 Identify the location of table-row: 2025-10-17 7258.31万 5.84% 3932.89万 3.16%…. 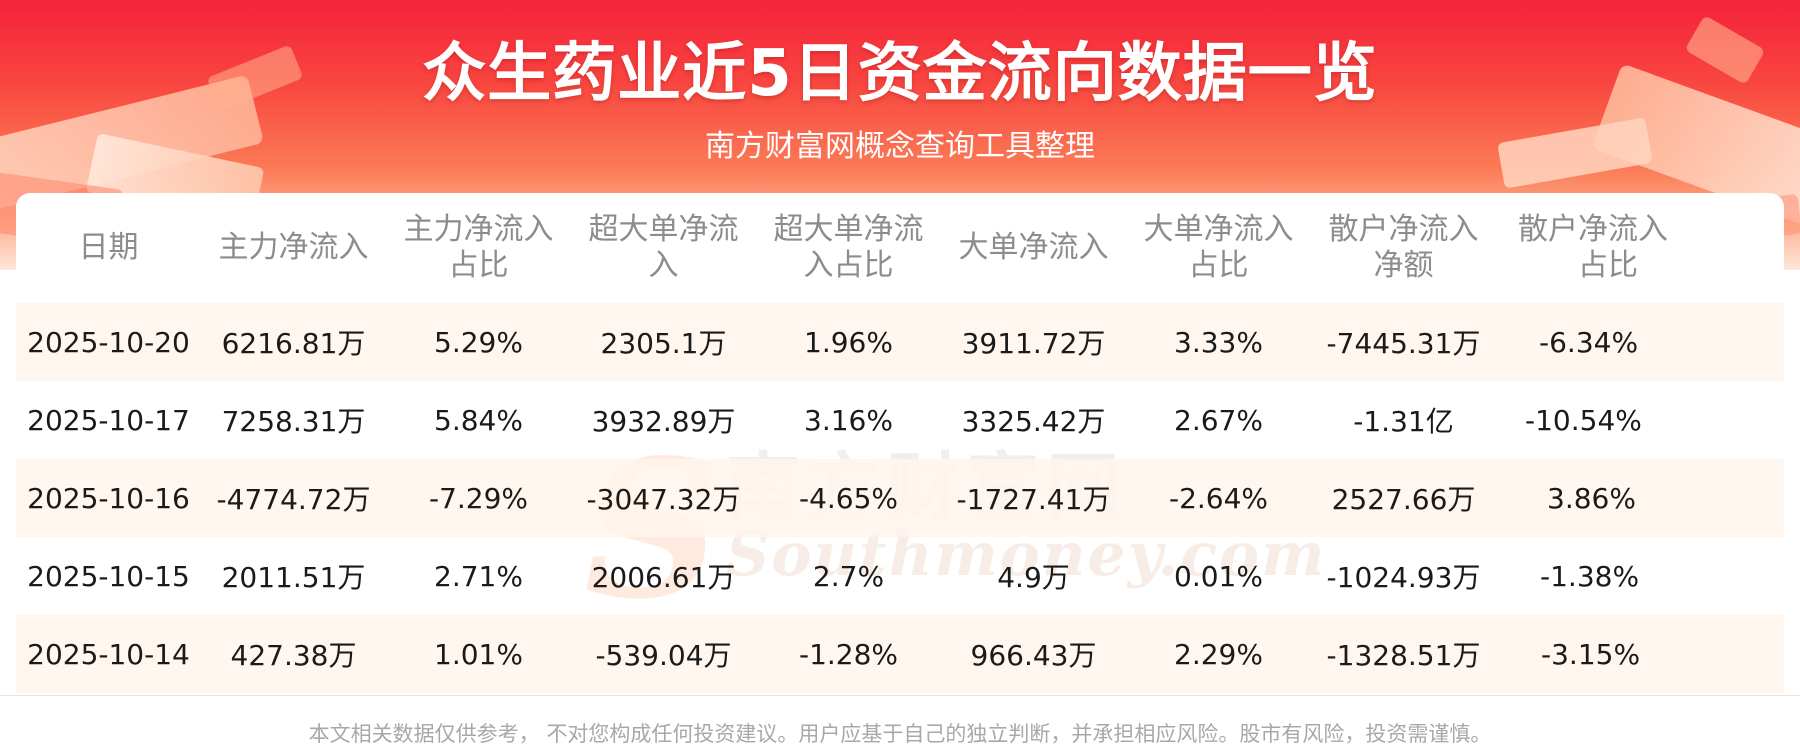
(900, 420).